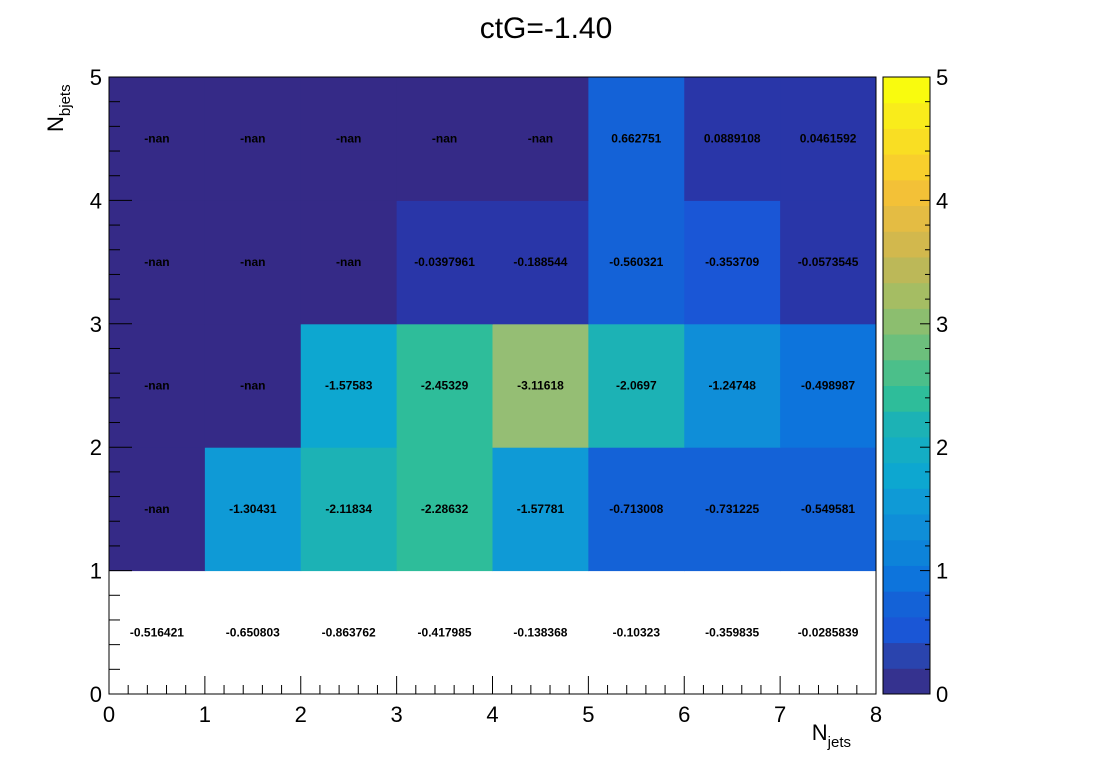 The height and width of the screenshot is (772, 1096). What do you see at coordinates (876, 714) in the screenshot?
I see `x-tick-label: 8` at bounding box center [876, 714].